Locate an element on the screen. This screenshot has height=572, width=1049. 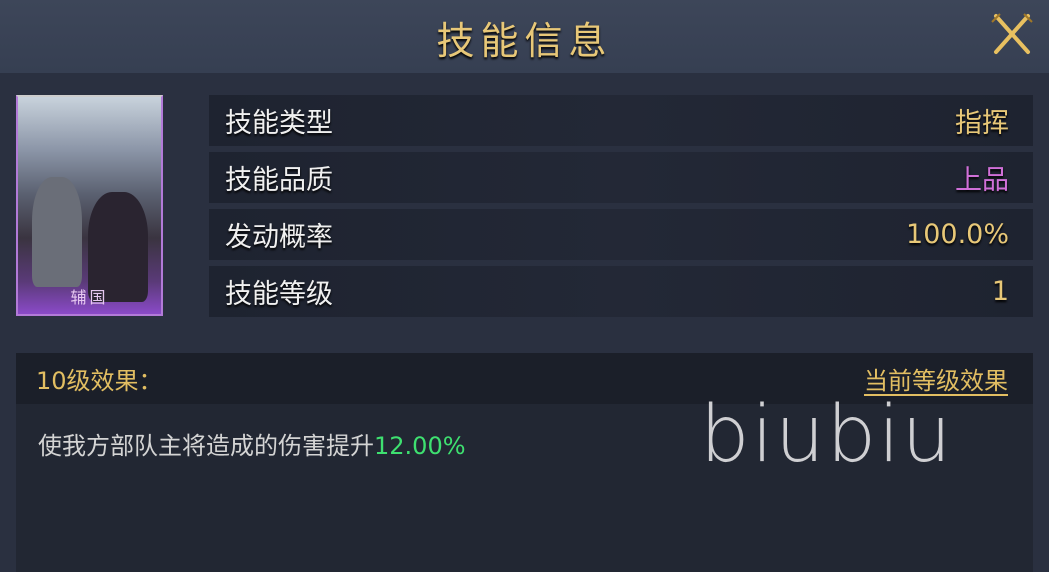
dialog-header: 技能信息 is located at coordinates (524, 36).